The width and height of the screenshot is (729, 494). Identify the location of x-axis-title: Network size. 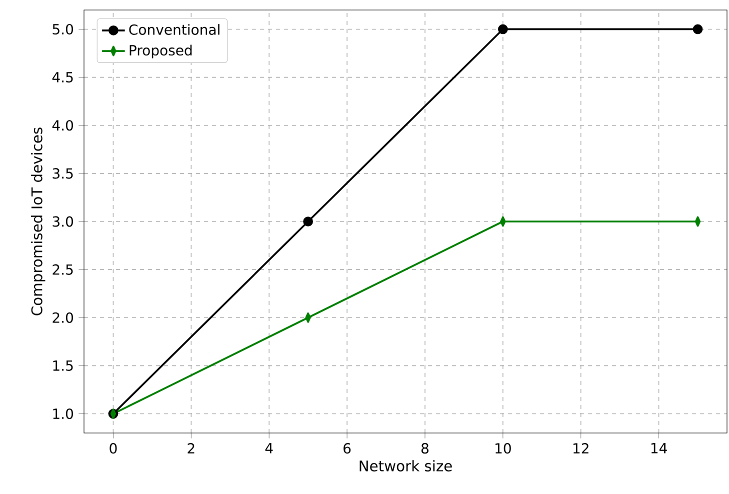
(406, 466).